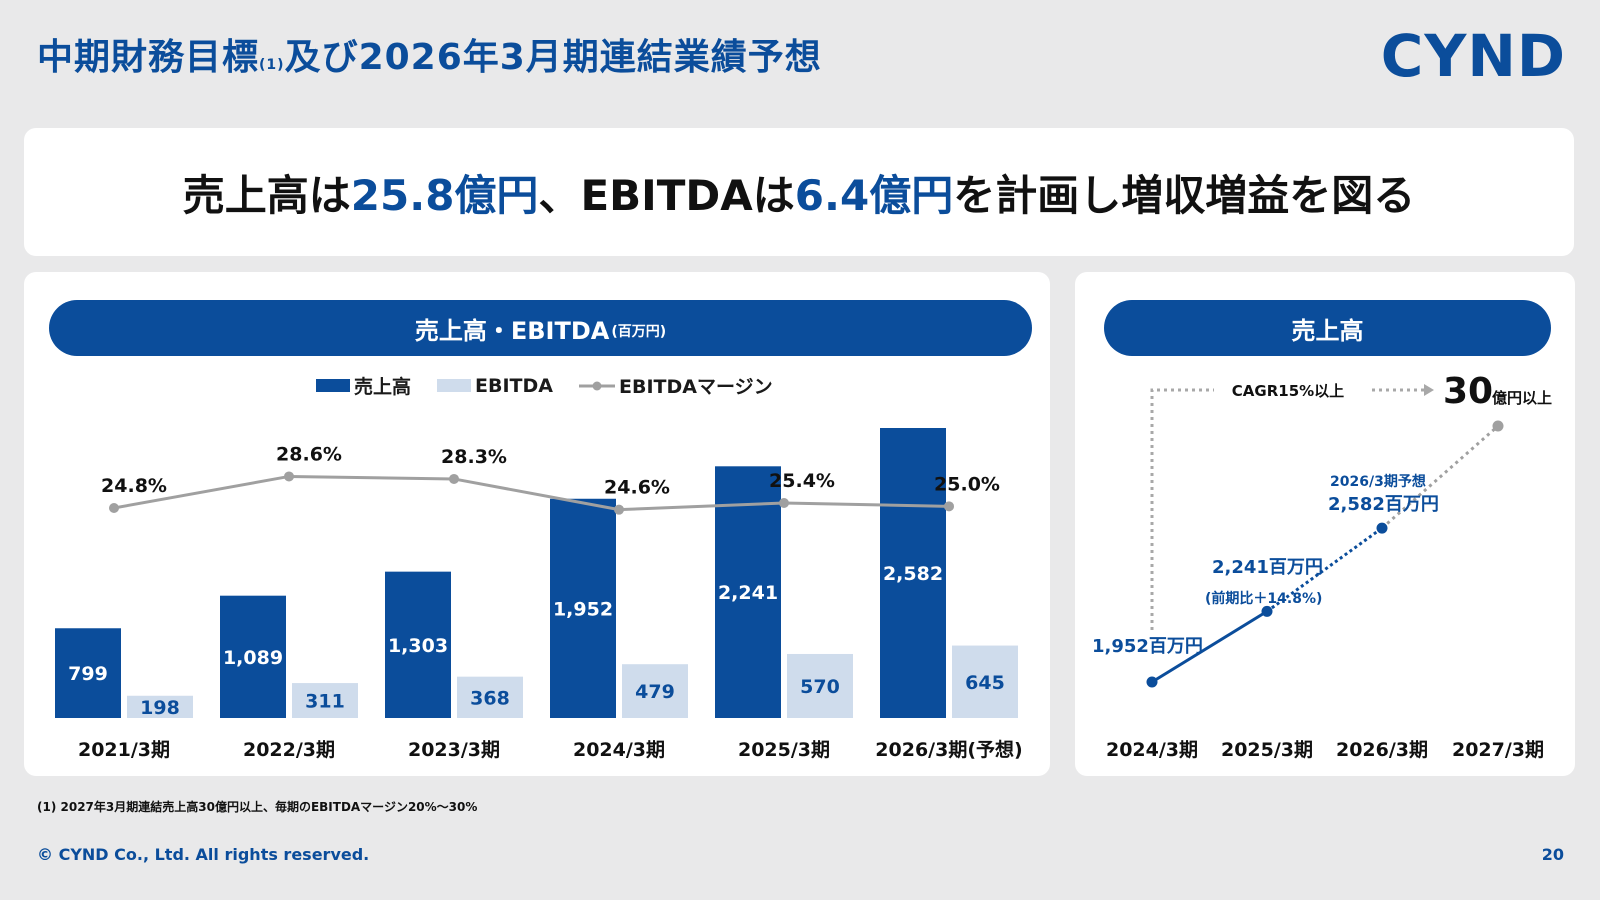 The image size is (1600, 900). I want to click on legend-sales: 売上高, so click(363, 385).